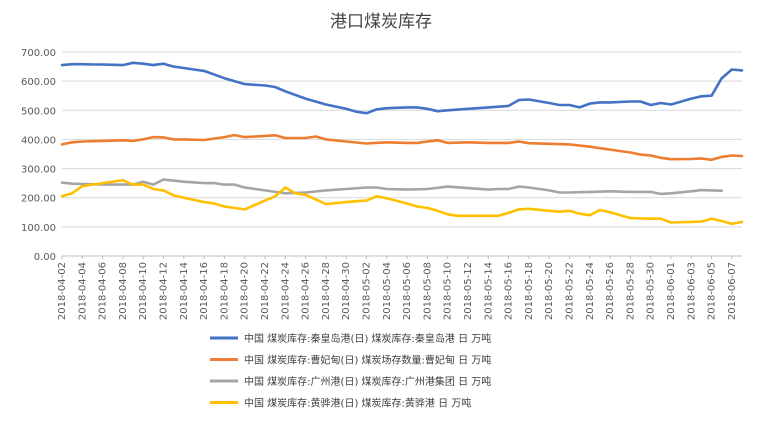 This screenshot has width=762, height=424. I want to click on x-tick-label: 2018-04-06, so click(103, 291).